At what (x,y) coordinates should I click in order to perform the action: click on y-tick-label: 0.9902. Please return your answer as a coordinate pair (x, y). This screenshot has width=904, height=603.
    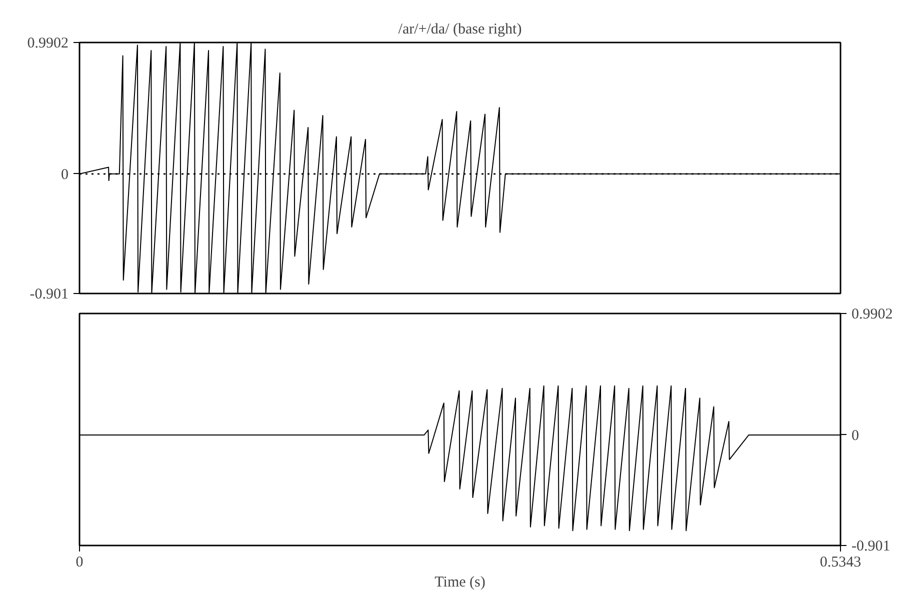
    Looking at the image, I should click on (47, 44).